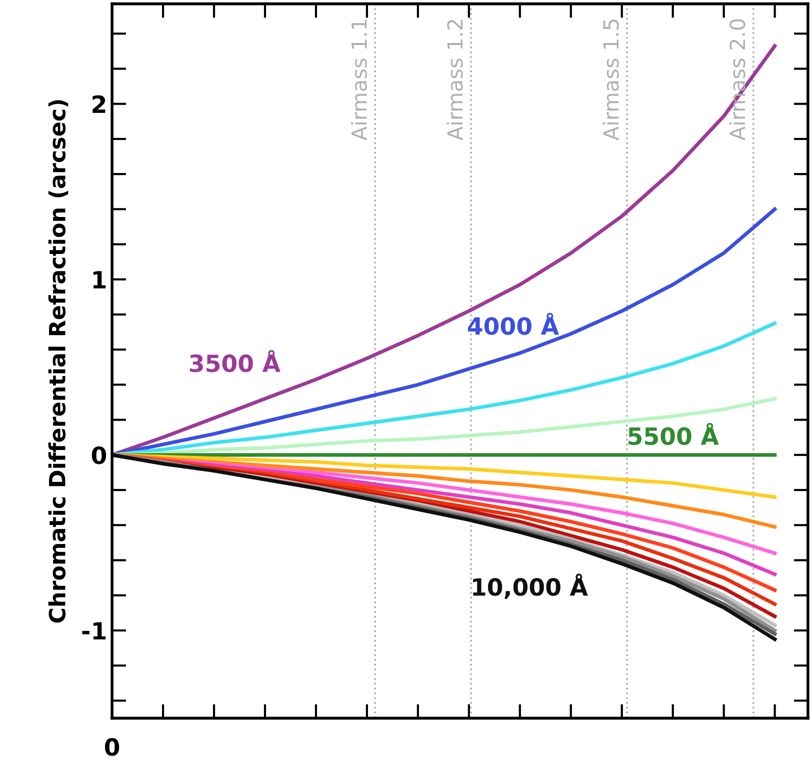 This screenshot has width=812, height=760. I want to click on y-tick-label: -1, so click(94, 631).